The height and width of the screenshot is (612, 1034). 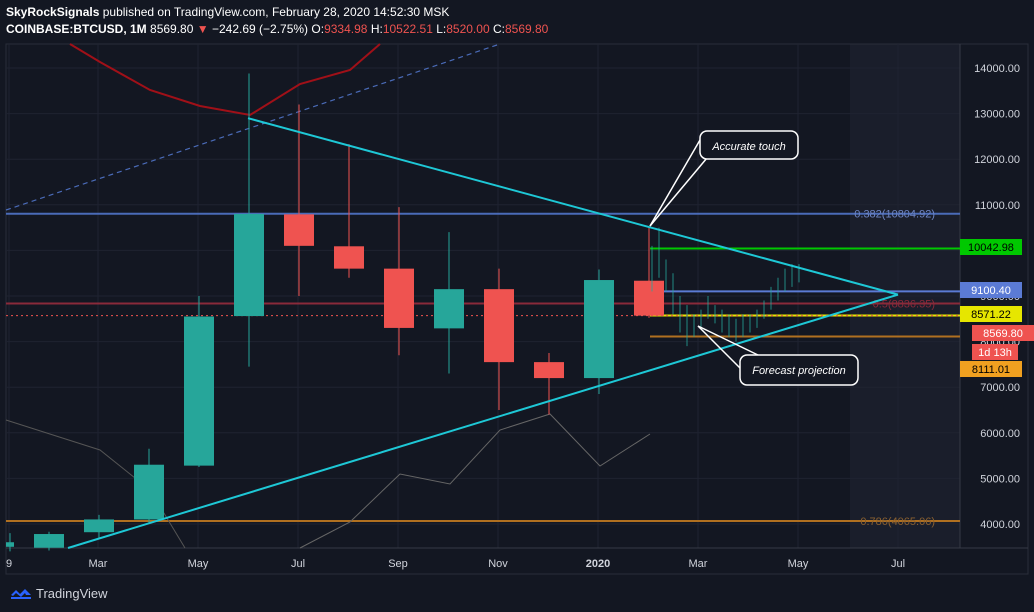 What do you see at coordinates (498, 29) in the screenshot?
I see `close-label: C:` at bounding box center [498, 29].